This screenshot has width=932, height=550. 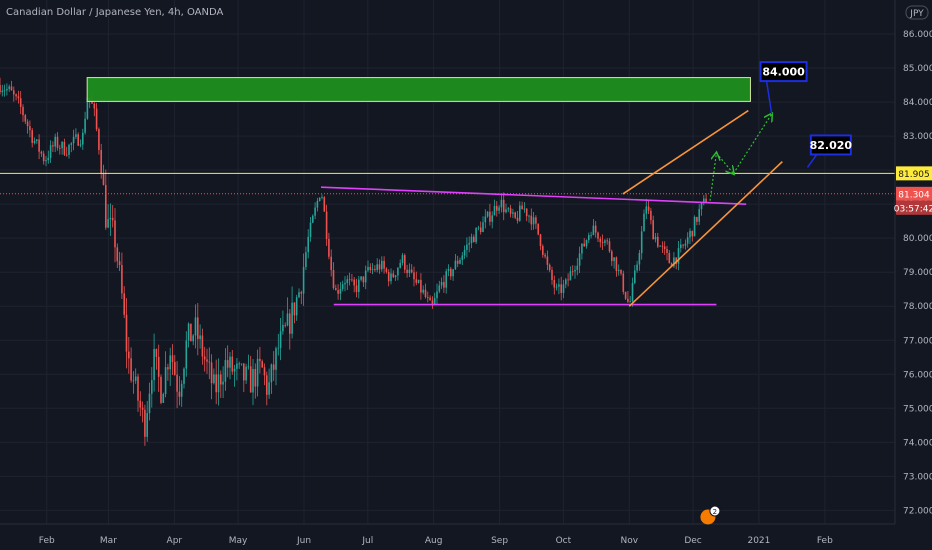 I want to click on y-tick-label: 72.000, so click(x=917, y=511).